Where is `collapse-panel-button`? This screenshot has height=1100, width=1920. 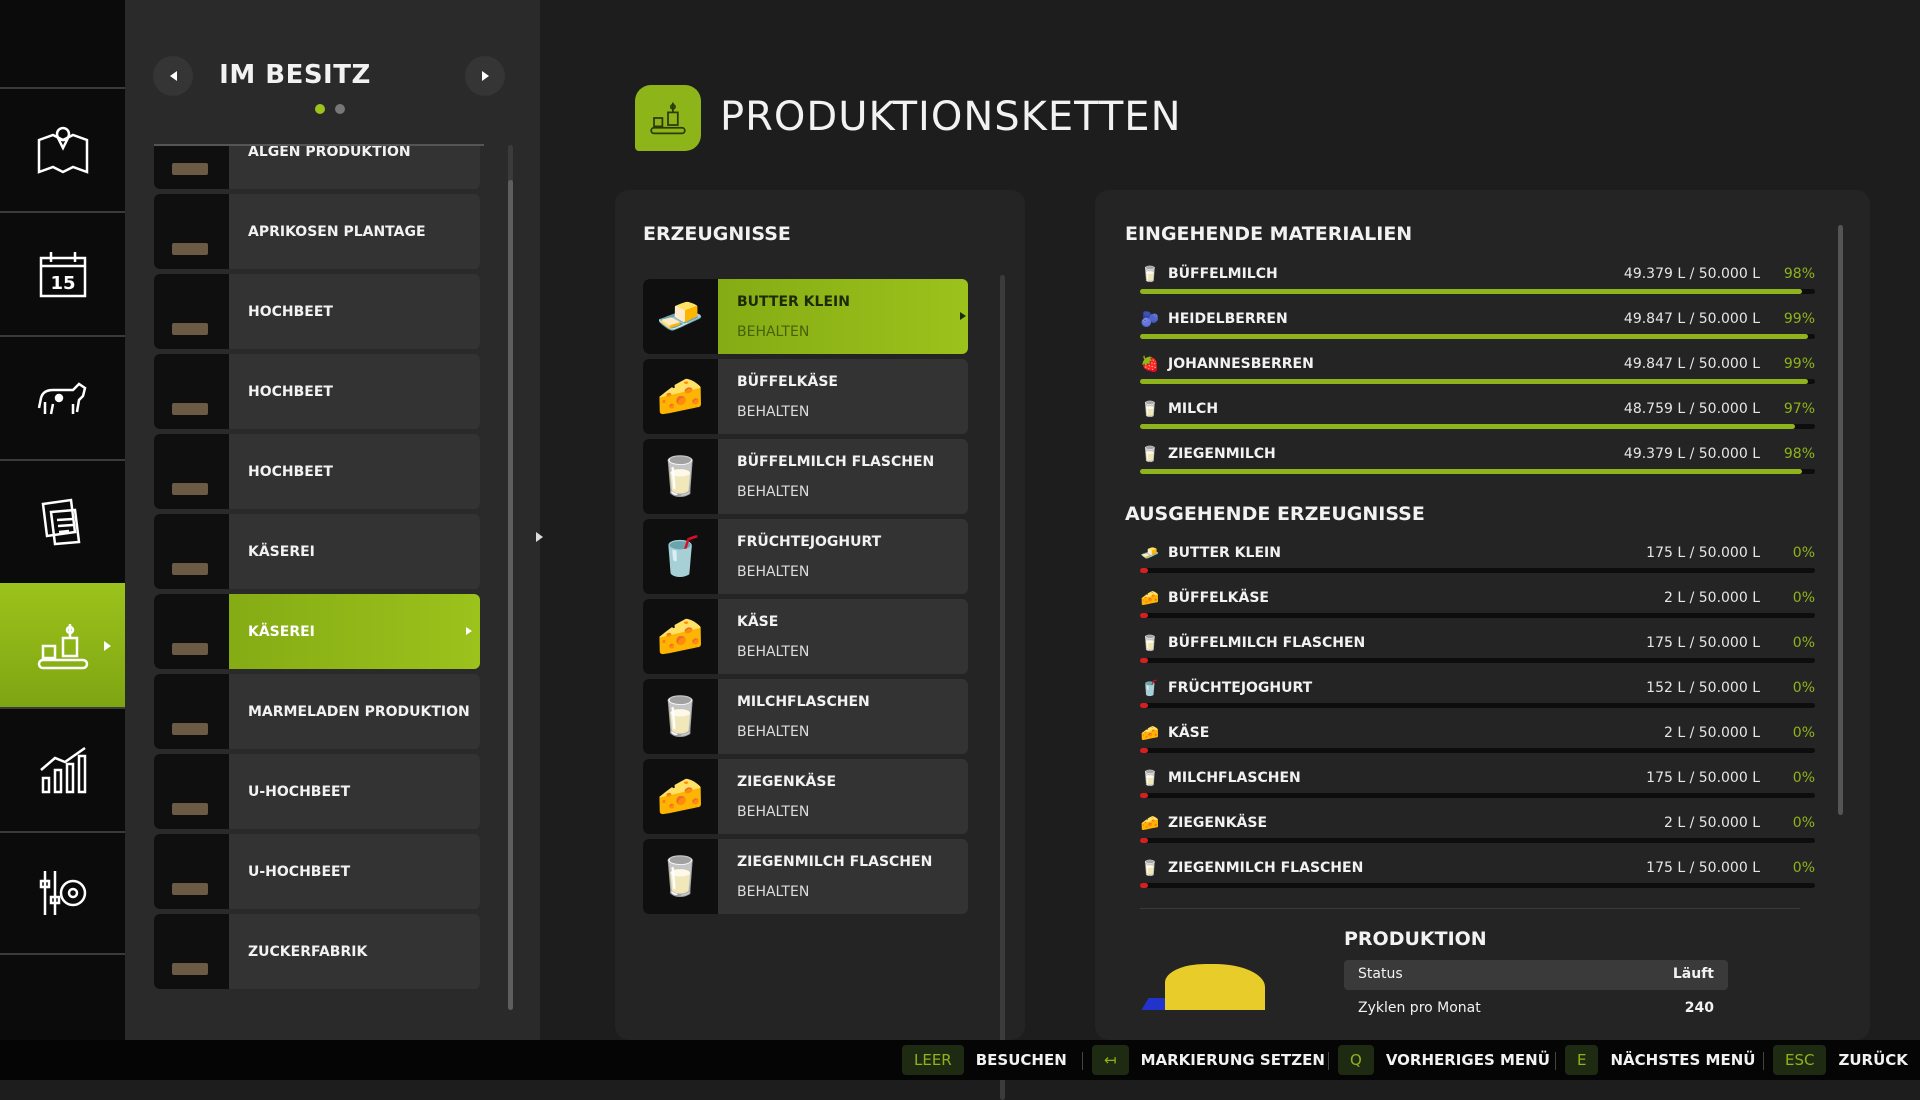
collapse-panel-button is located at coordinates (539, 537).